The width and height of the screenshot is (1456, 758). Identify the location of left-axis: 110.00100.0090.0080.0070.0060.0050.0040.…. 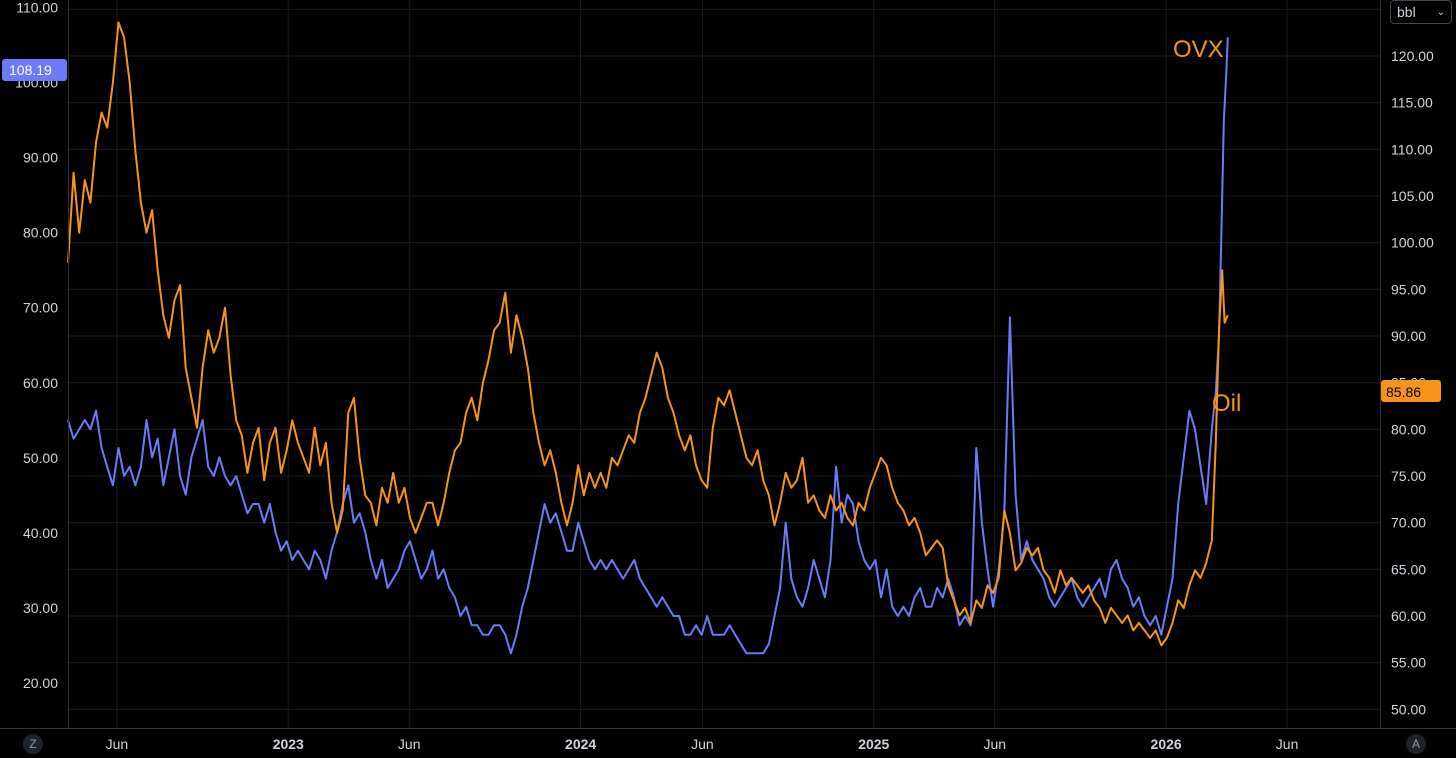
(36, 345).